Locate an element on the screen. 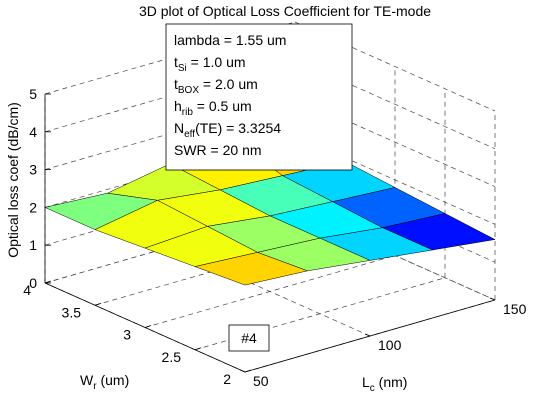 The image size is (553, 403). z-tick-label: 5 is located at coordinates (33, 94).